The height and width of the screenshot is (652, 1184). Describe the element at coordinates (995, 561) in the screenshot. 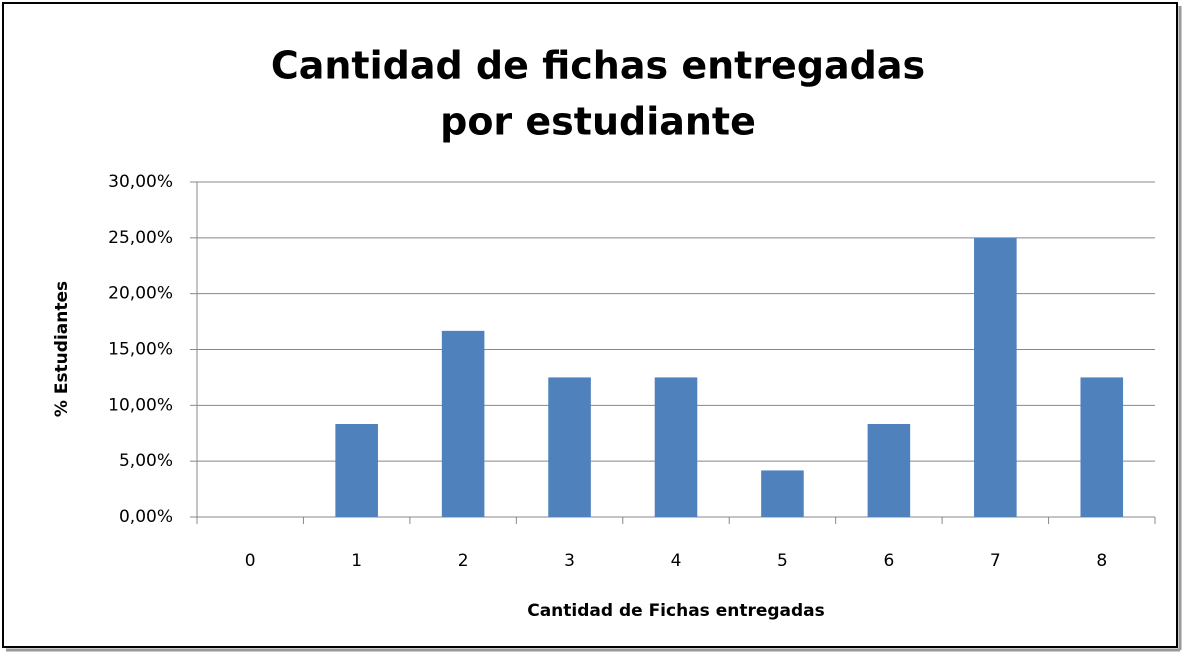

I see `x-tick-label: 7` at that location.